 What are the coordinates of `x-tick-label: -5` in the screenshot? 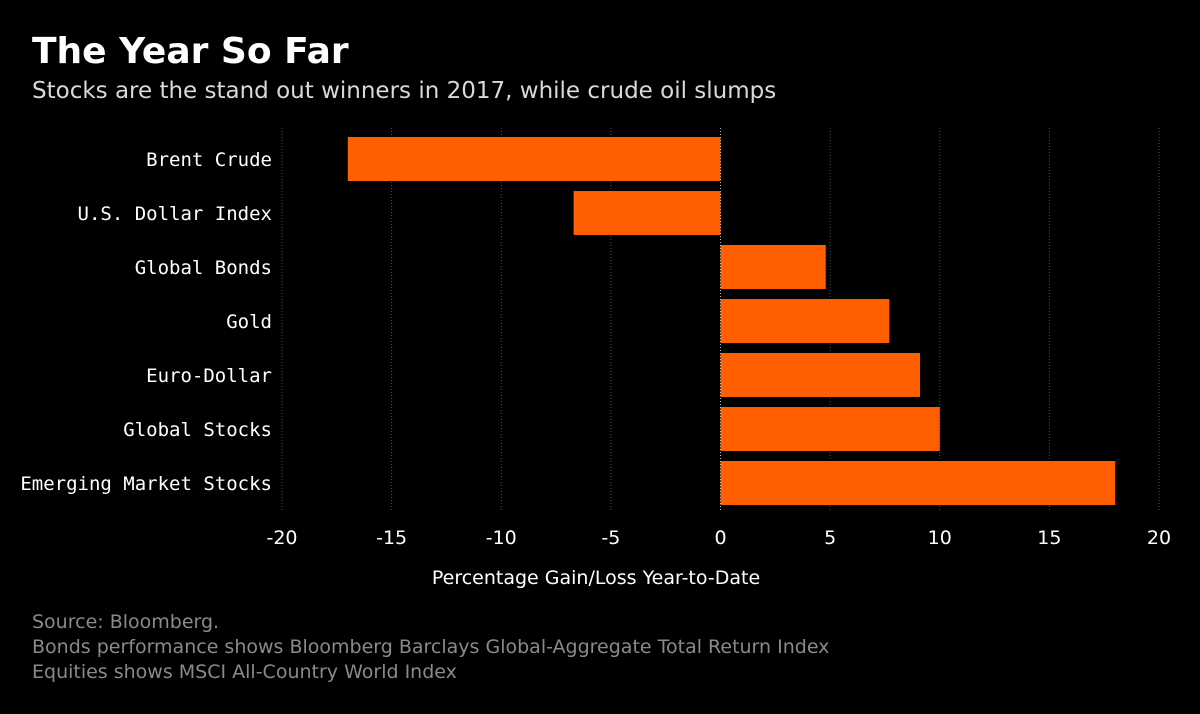 It's located at (610, 538).